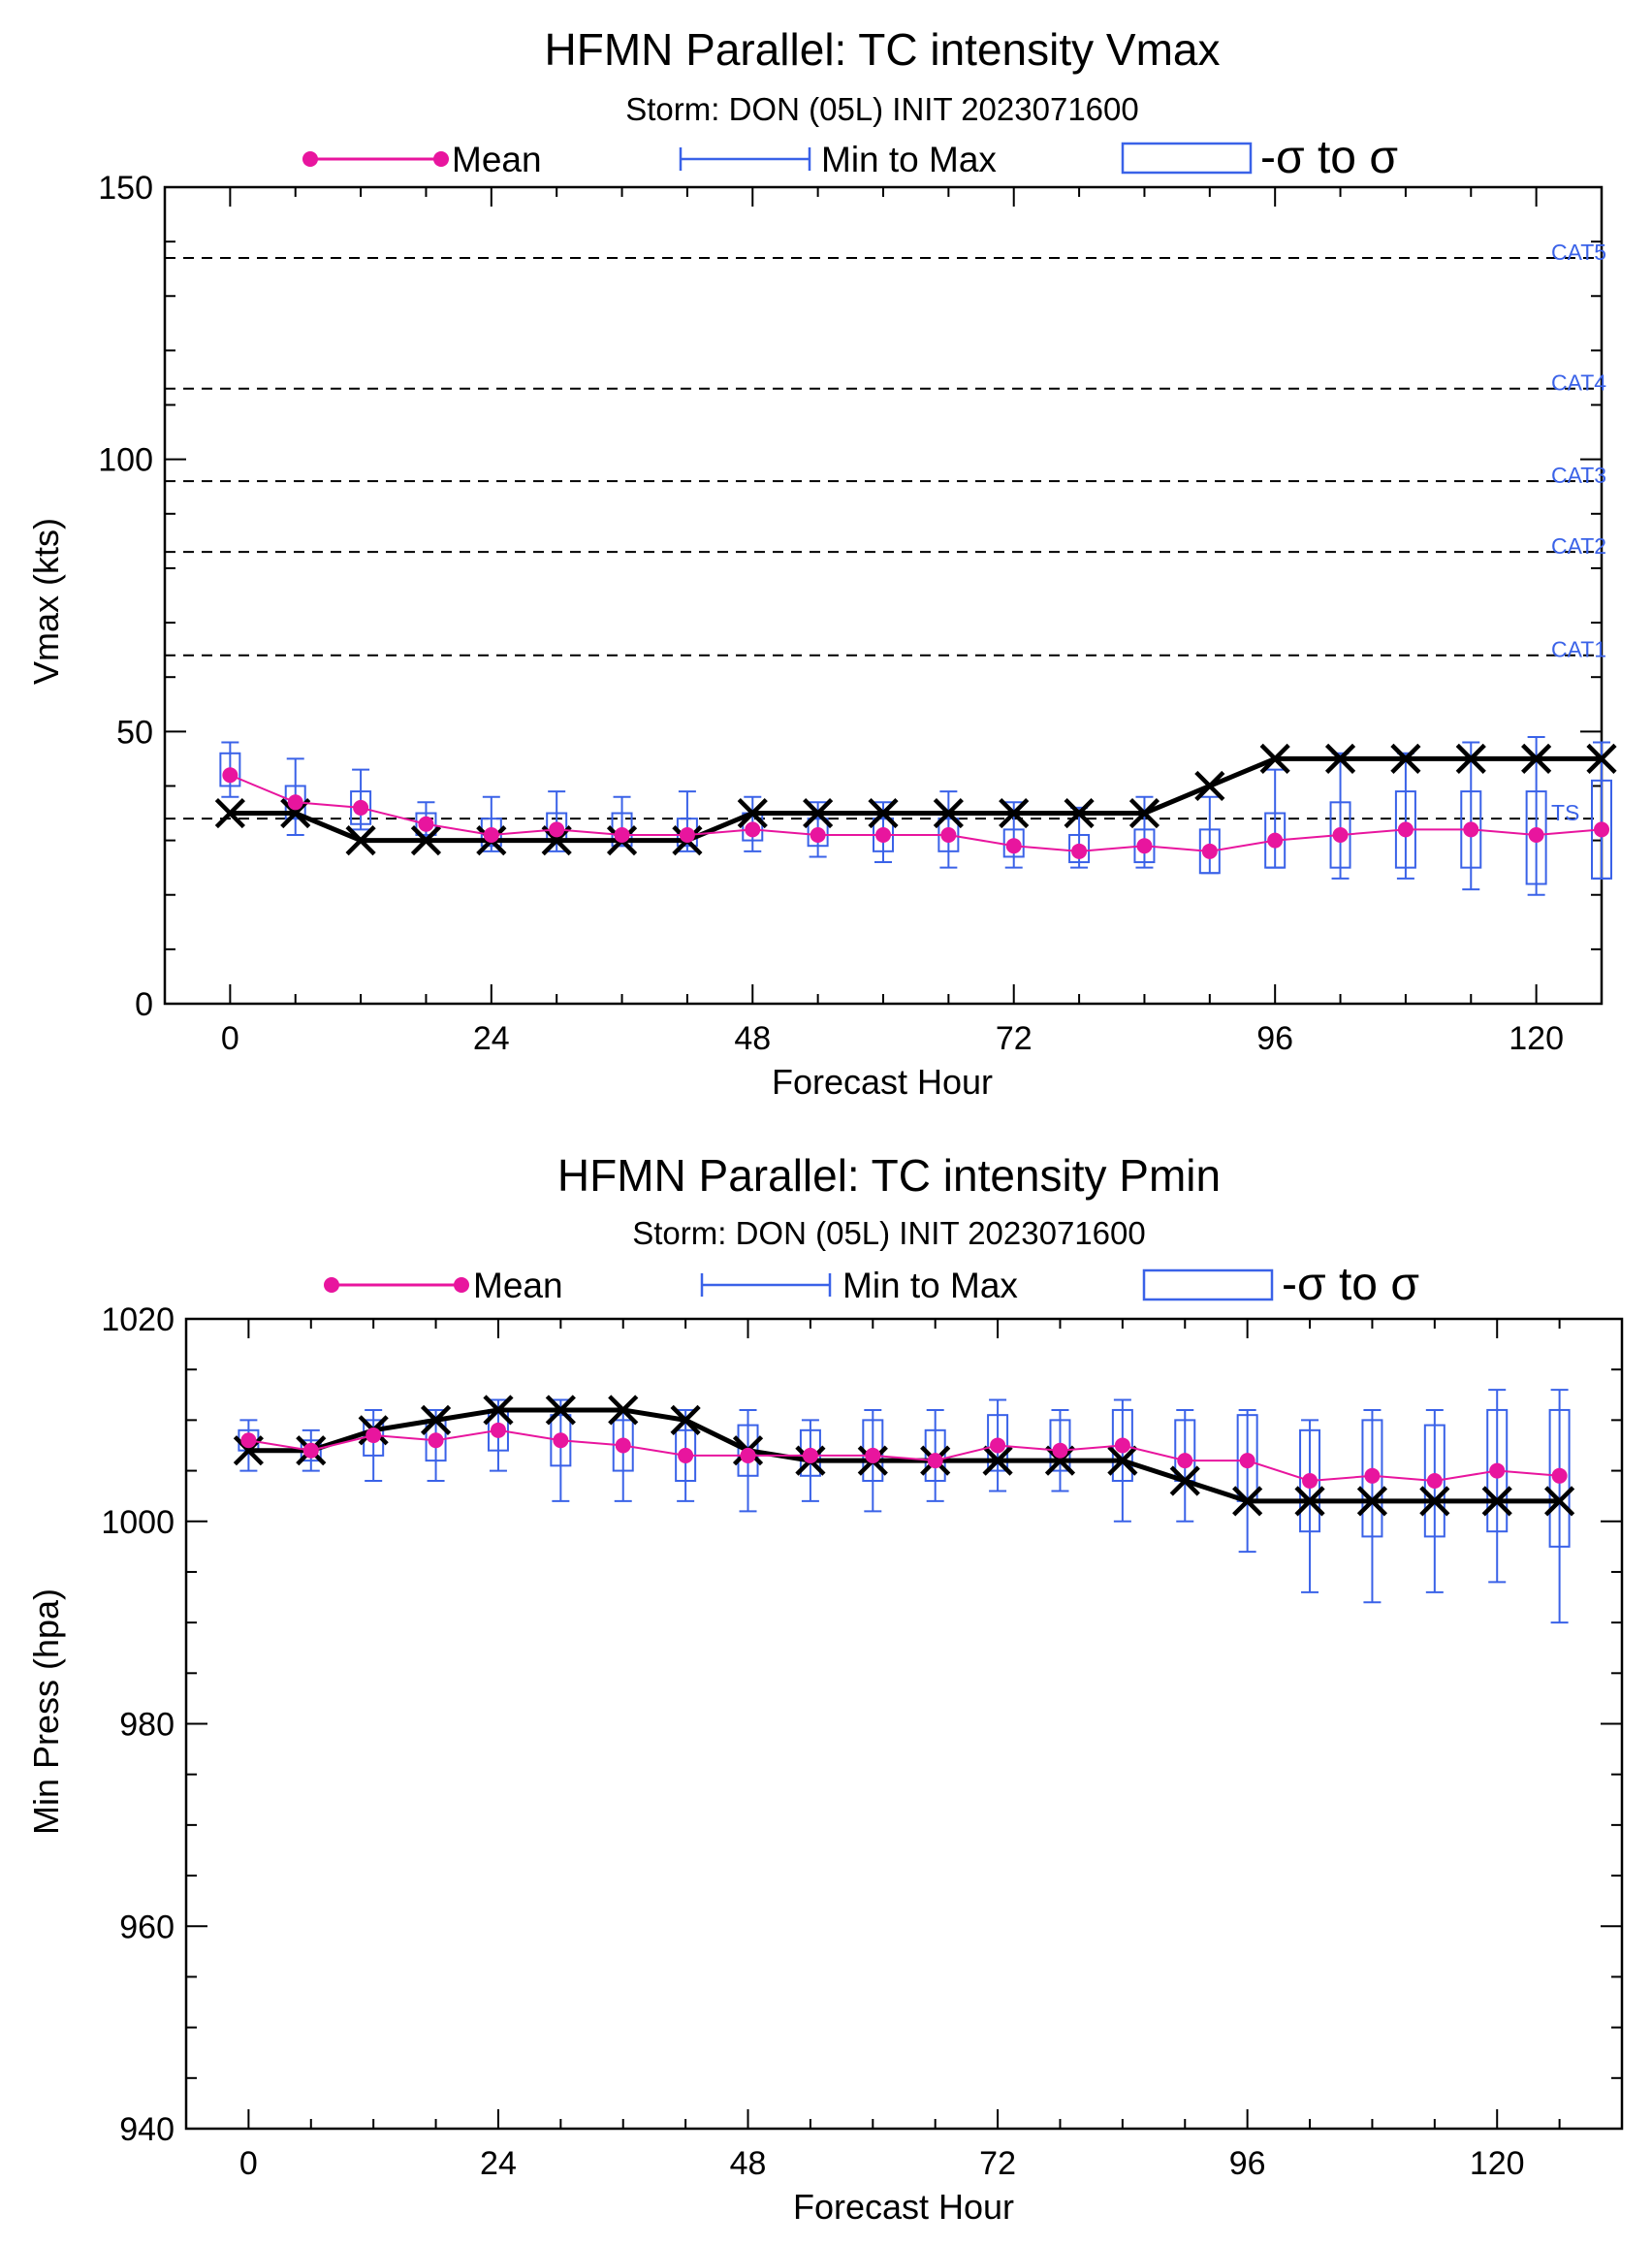 Image resolution: width=1652 pixels, height=2246 pixels. What do you see at coordinates (1578, 649) in the screenshot?
I see `threshold-label-cat1: CAT1` at bounding box center [1578, 649].